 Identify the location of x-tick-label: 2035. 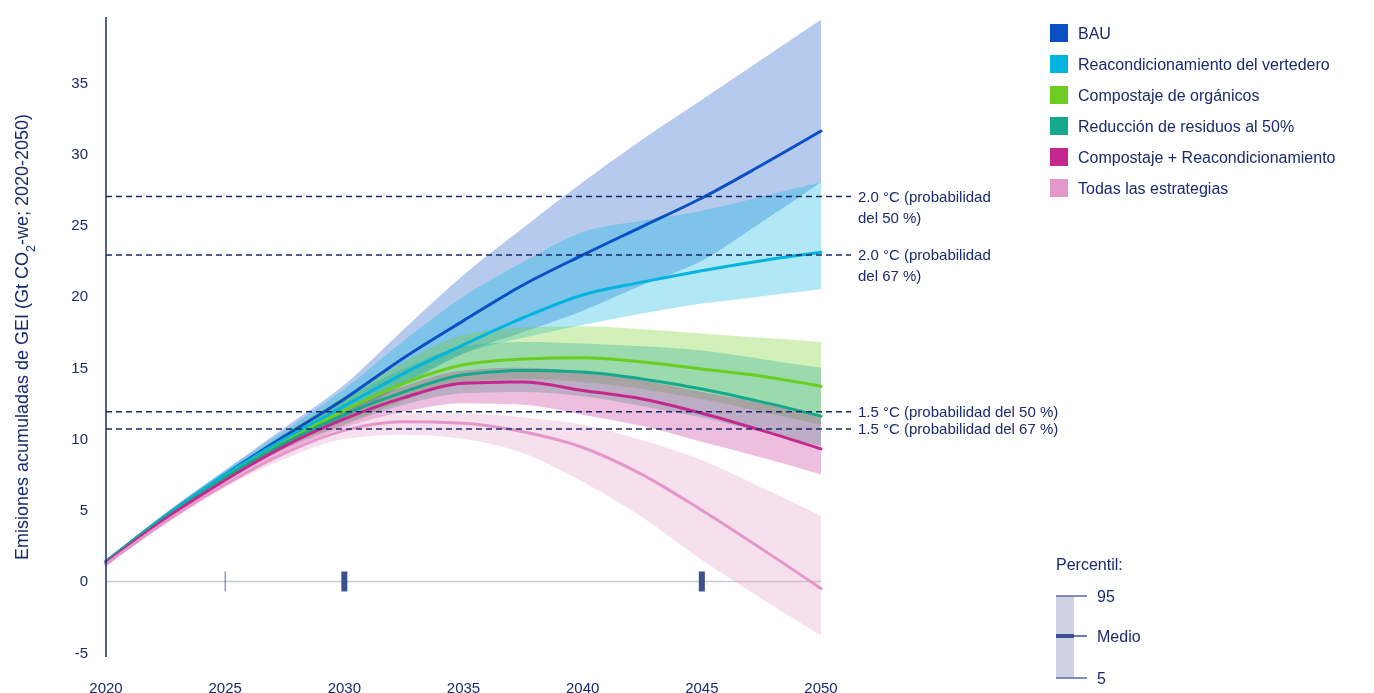
(463, 686).